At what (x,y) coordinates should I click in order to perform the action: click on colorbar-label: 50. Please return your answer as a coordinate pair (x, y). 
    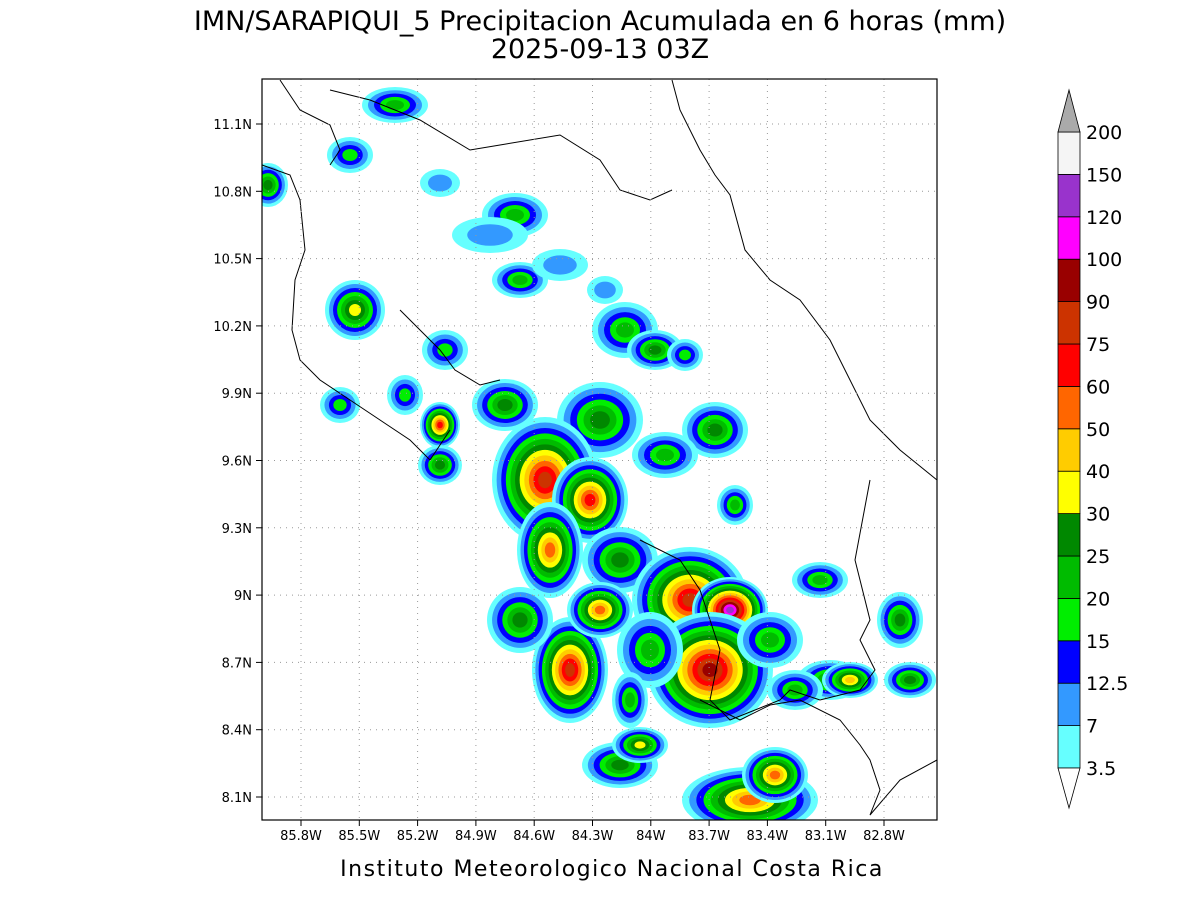
    Looking at the image, I should click on (1098, 430).